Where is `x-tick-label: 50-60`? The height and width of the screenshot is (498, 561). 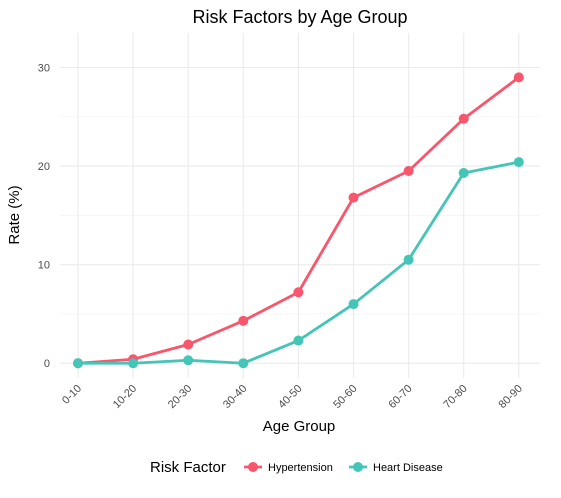 x-tick-label: 50-60 is located at coordinates (345, 397).